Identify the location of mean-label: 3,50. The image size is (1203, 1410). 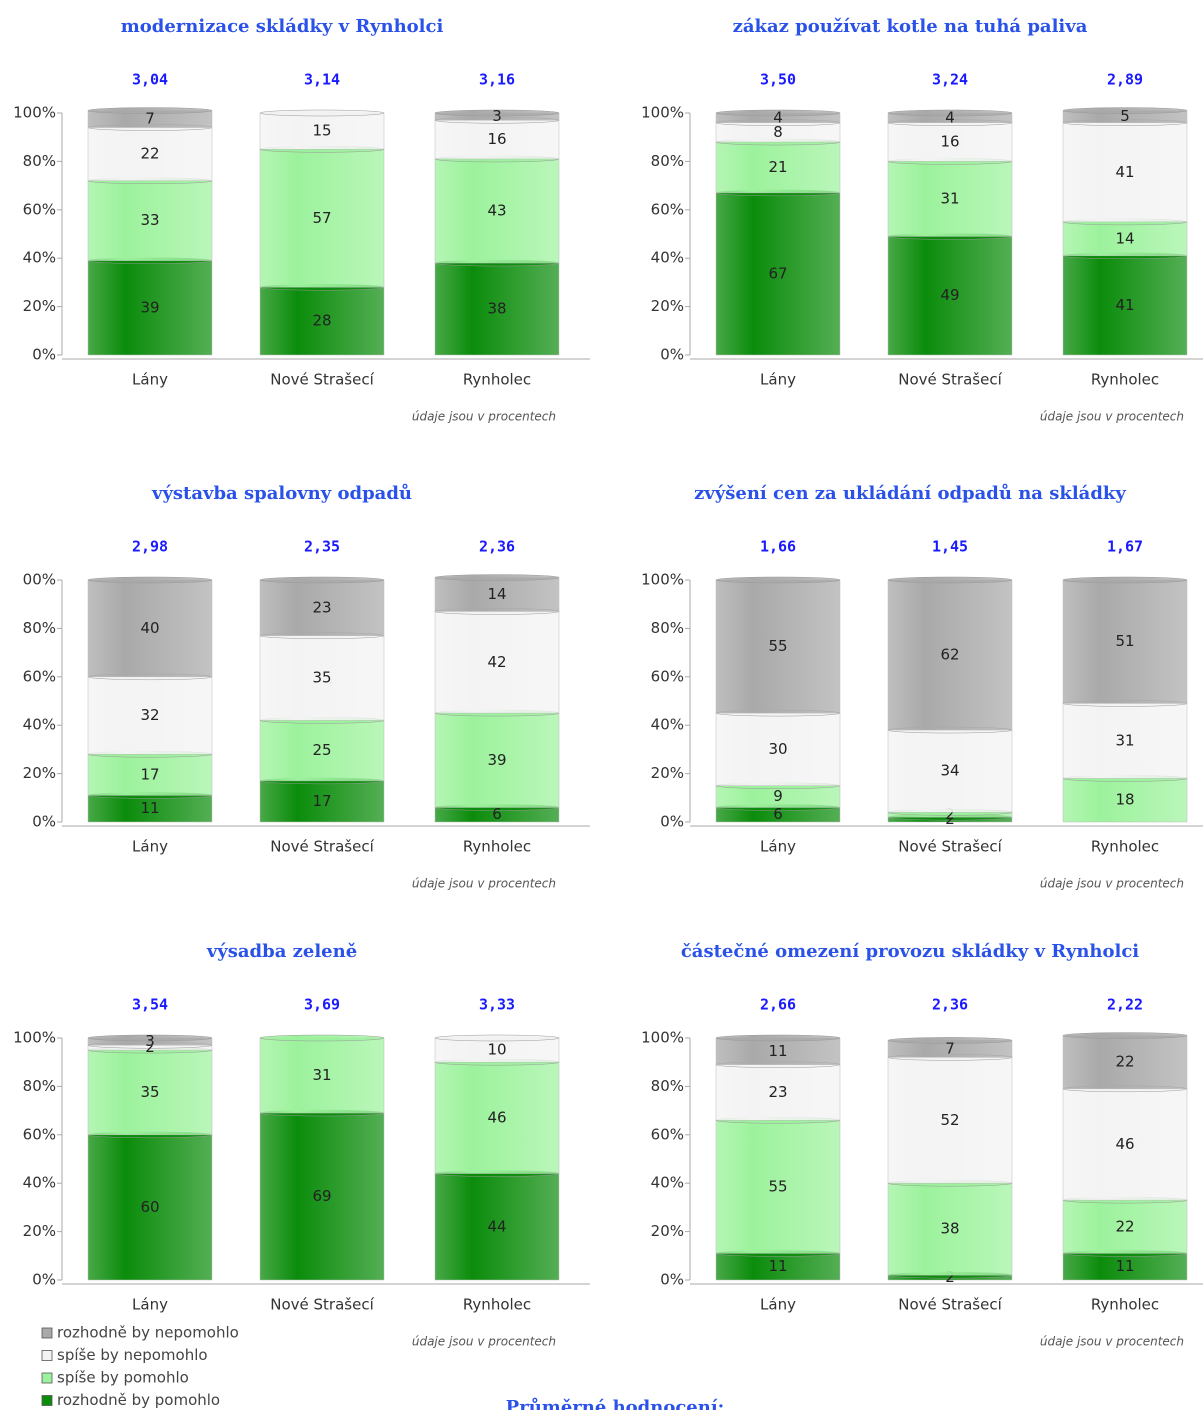
(778, 80).